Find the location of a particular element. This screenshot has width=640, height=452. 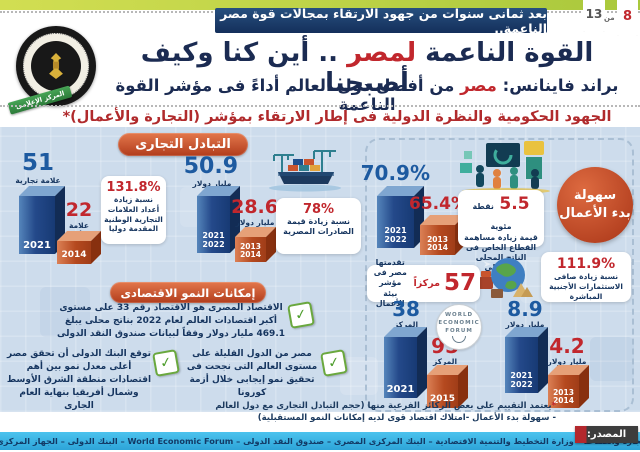

private-sector-new-value: 70.9% is located at coordinates (395, 173).